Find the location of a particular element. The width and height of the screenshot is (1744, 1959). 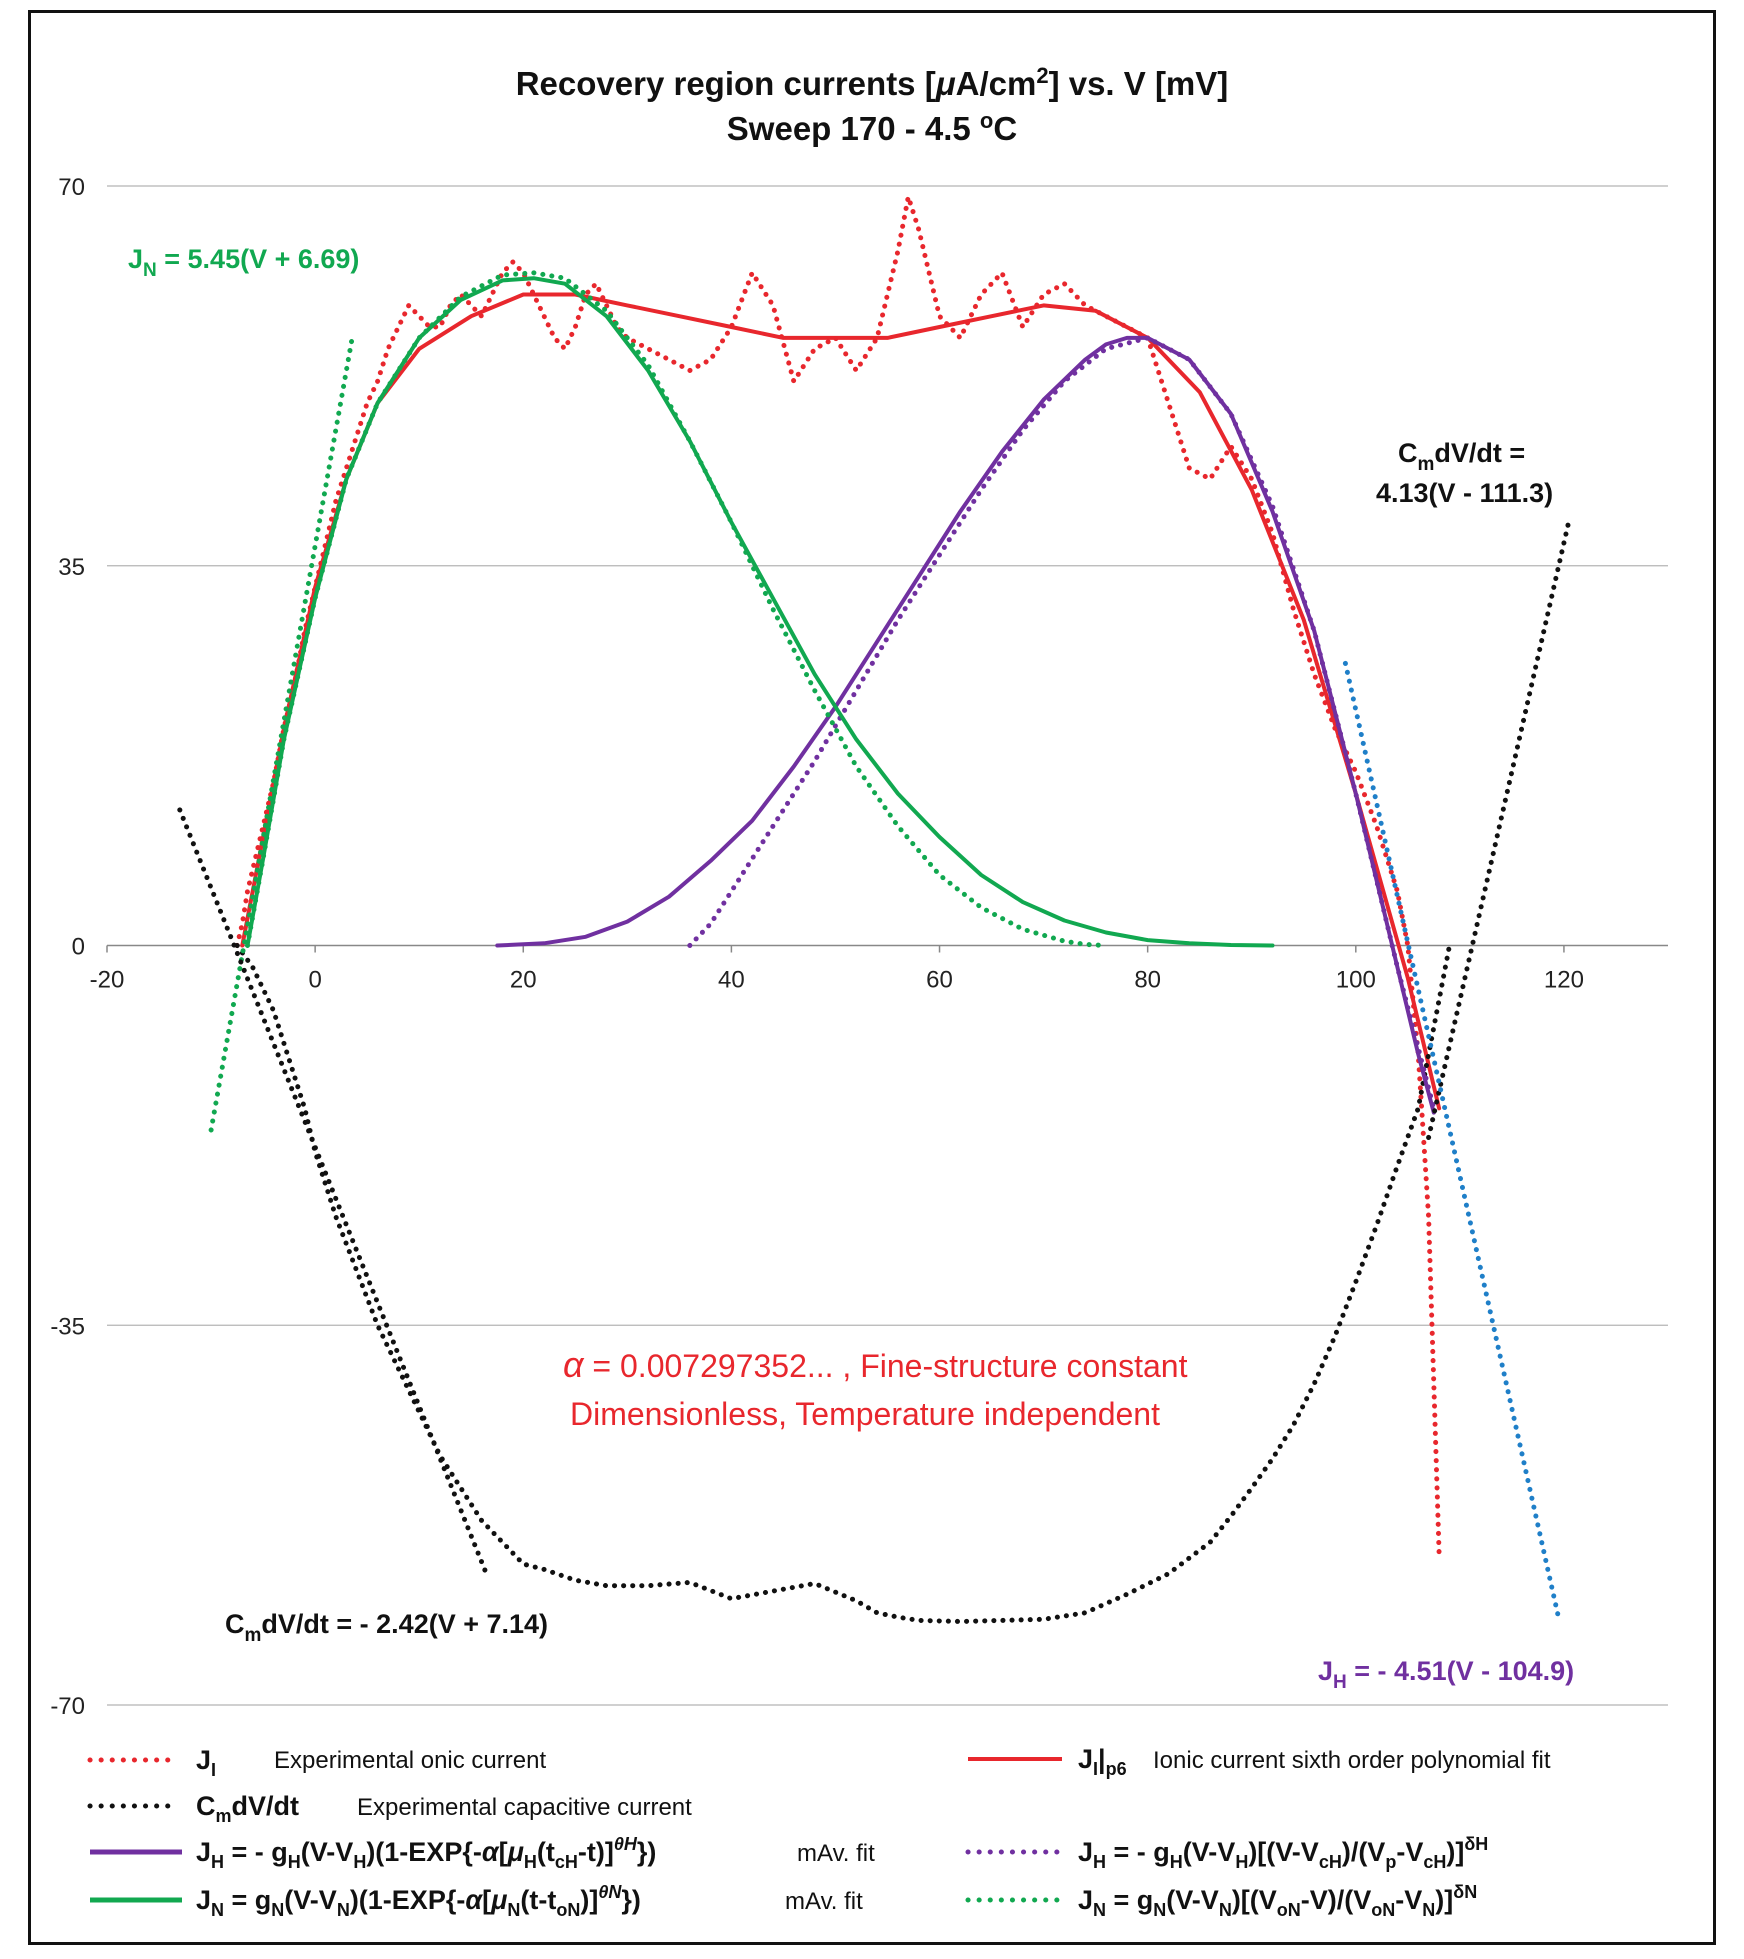

legend-fit-jh: mAv. fit is located at coordinates (836, 1853).